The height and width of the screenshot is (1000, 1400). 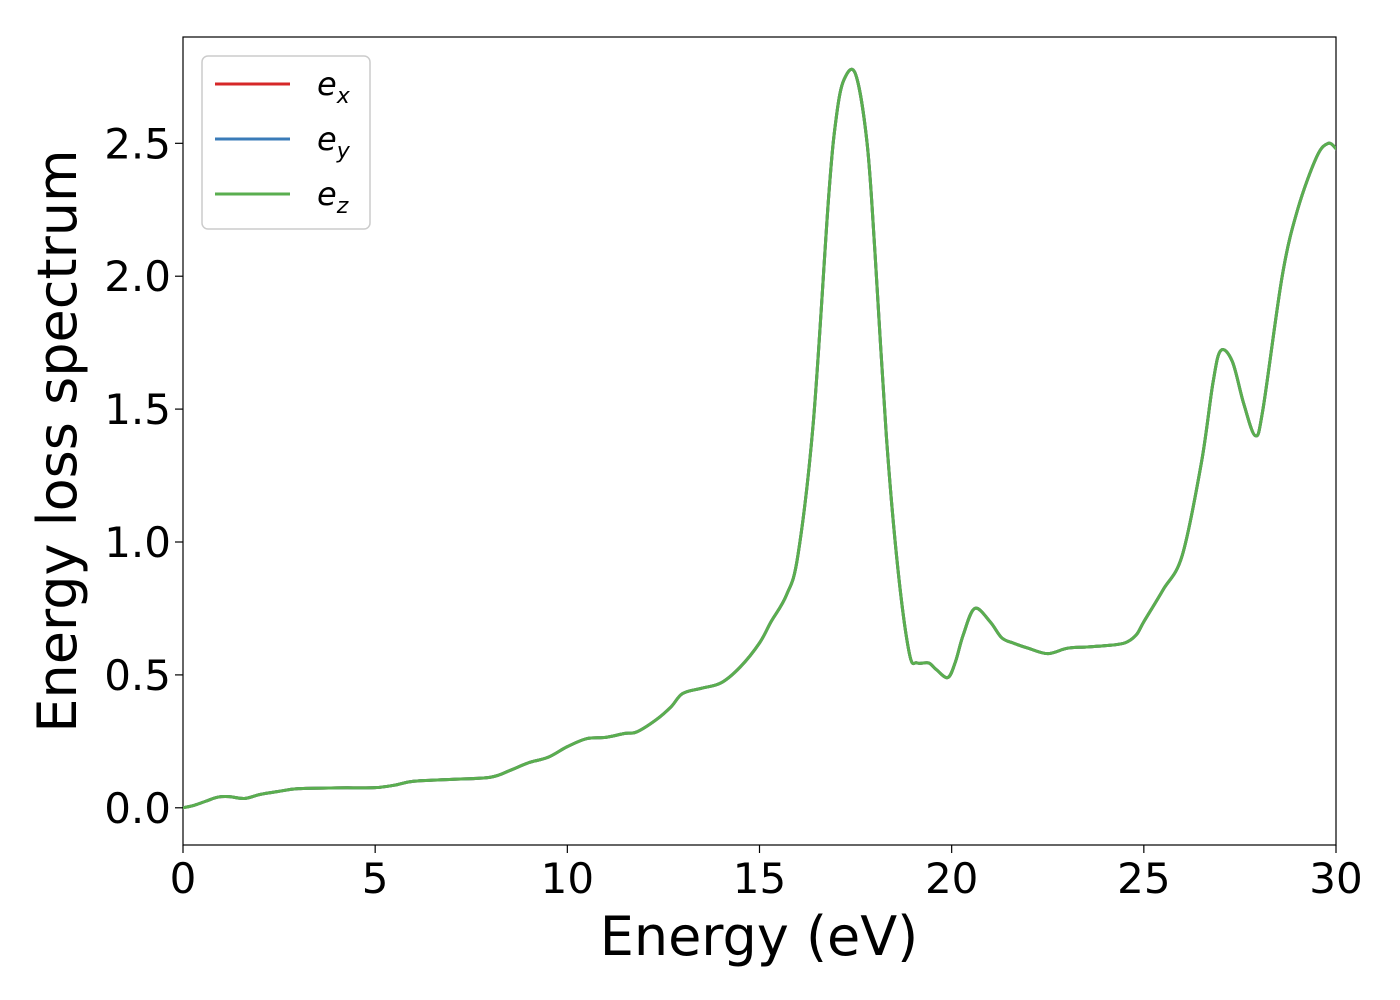 I want to click on y-axis-label: Energy loss spectrum, so click(x=57, y=440).